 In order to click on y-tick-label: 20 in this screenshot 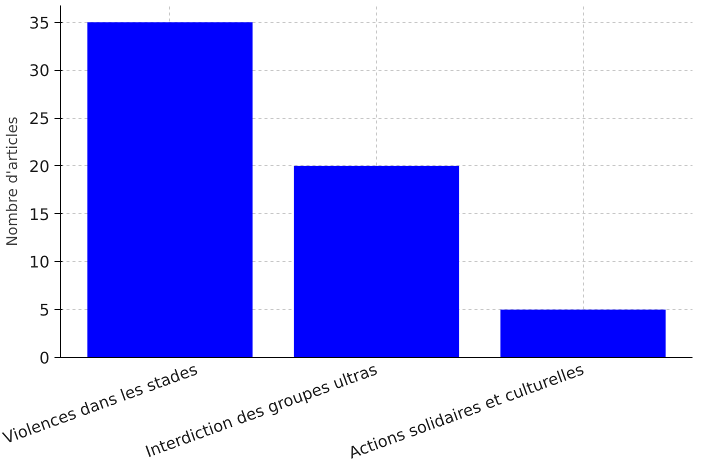, I will do `click(39, 166)`.